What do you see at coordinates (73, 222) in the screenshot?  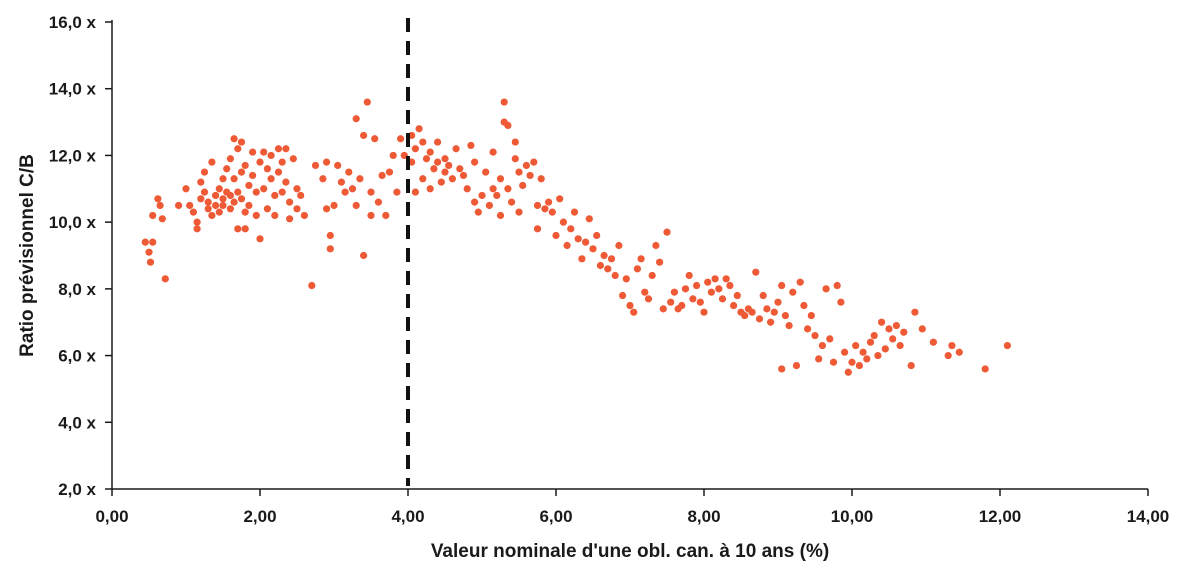 I see `y-tick-label: 10,0 x` at bounding box center [73, 222].